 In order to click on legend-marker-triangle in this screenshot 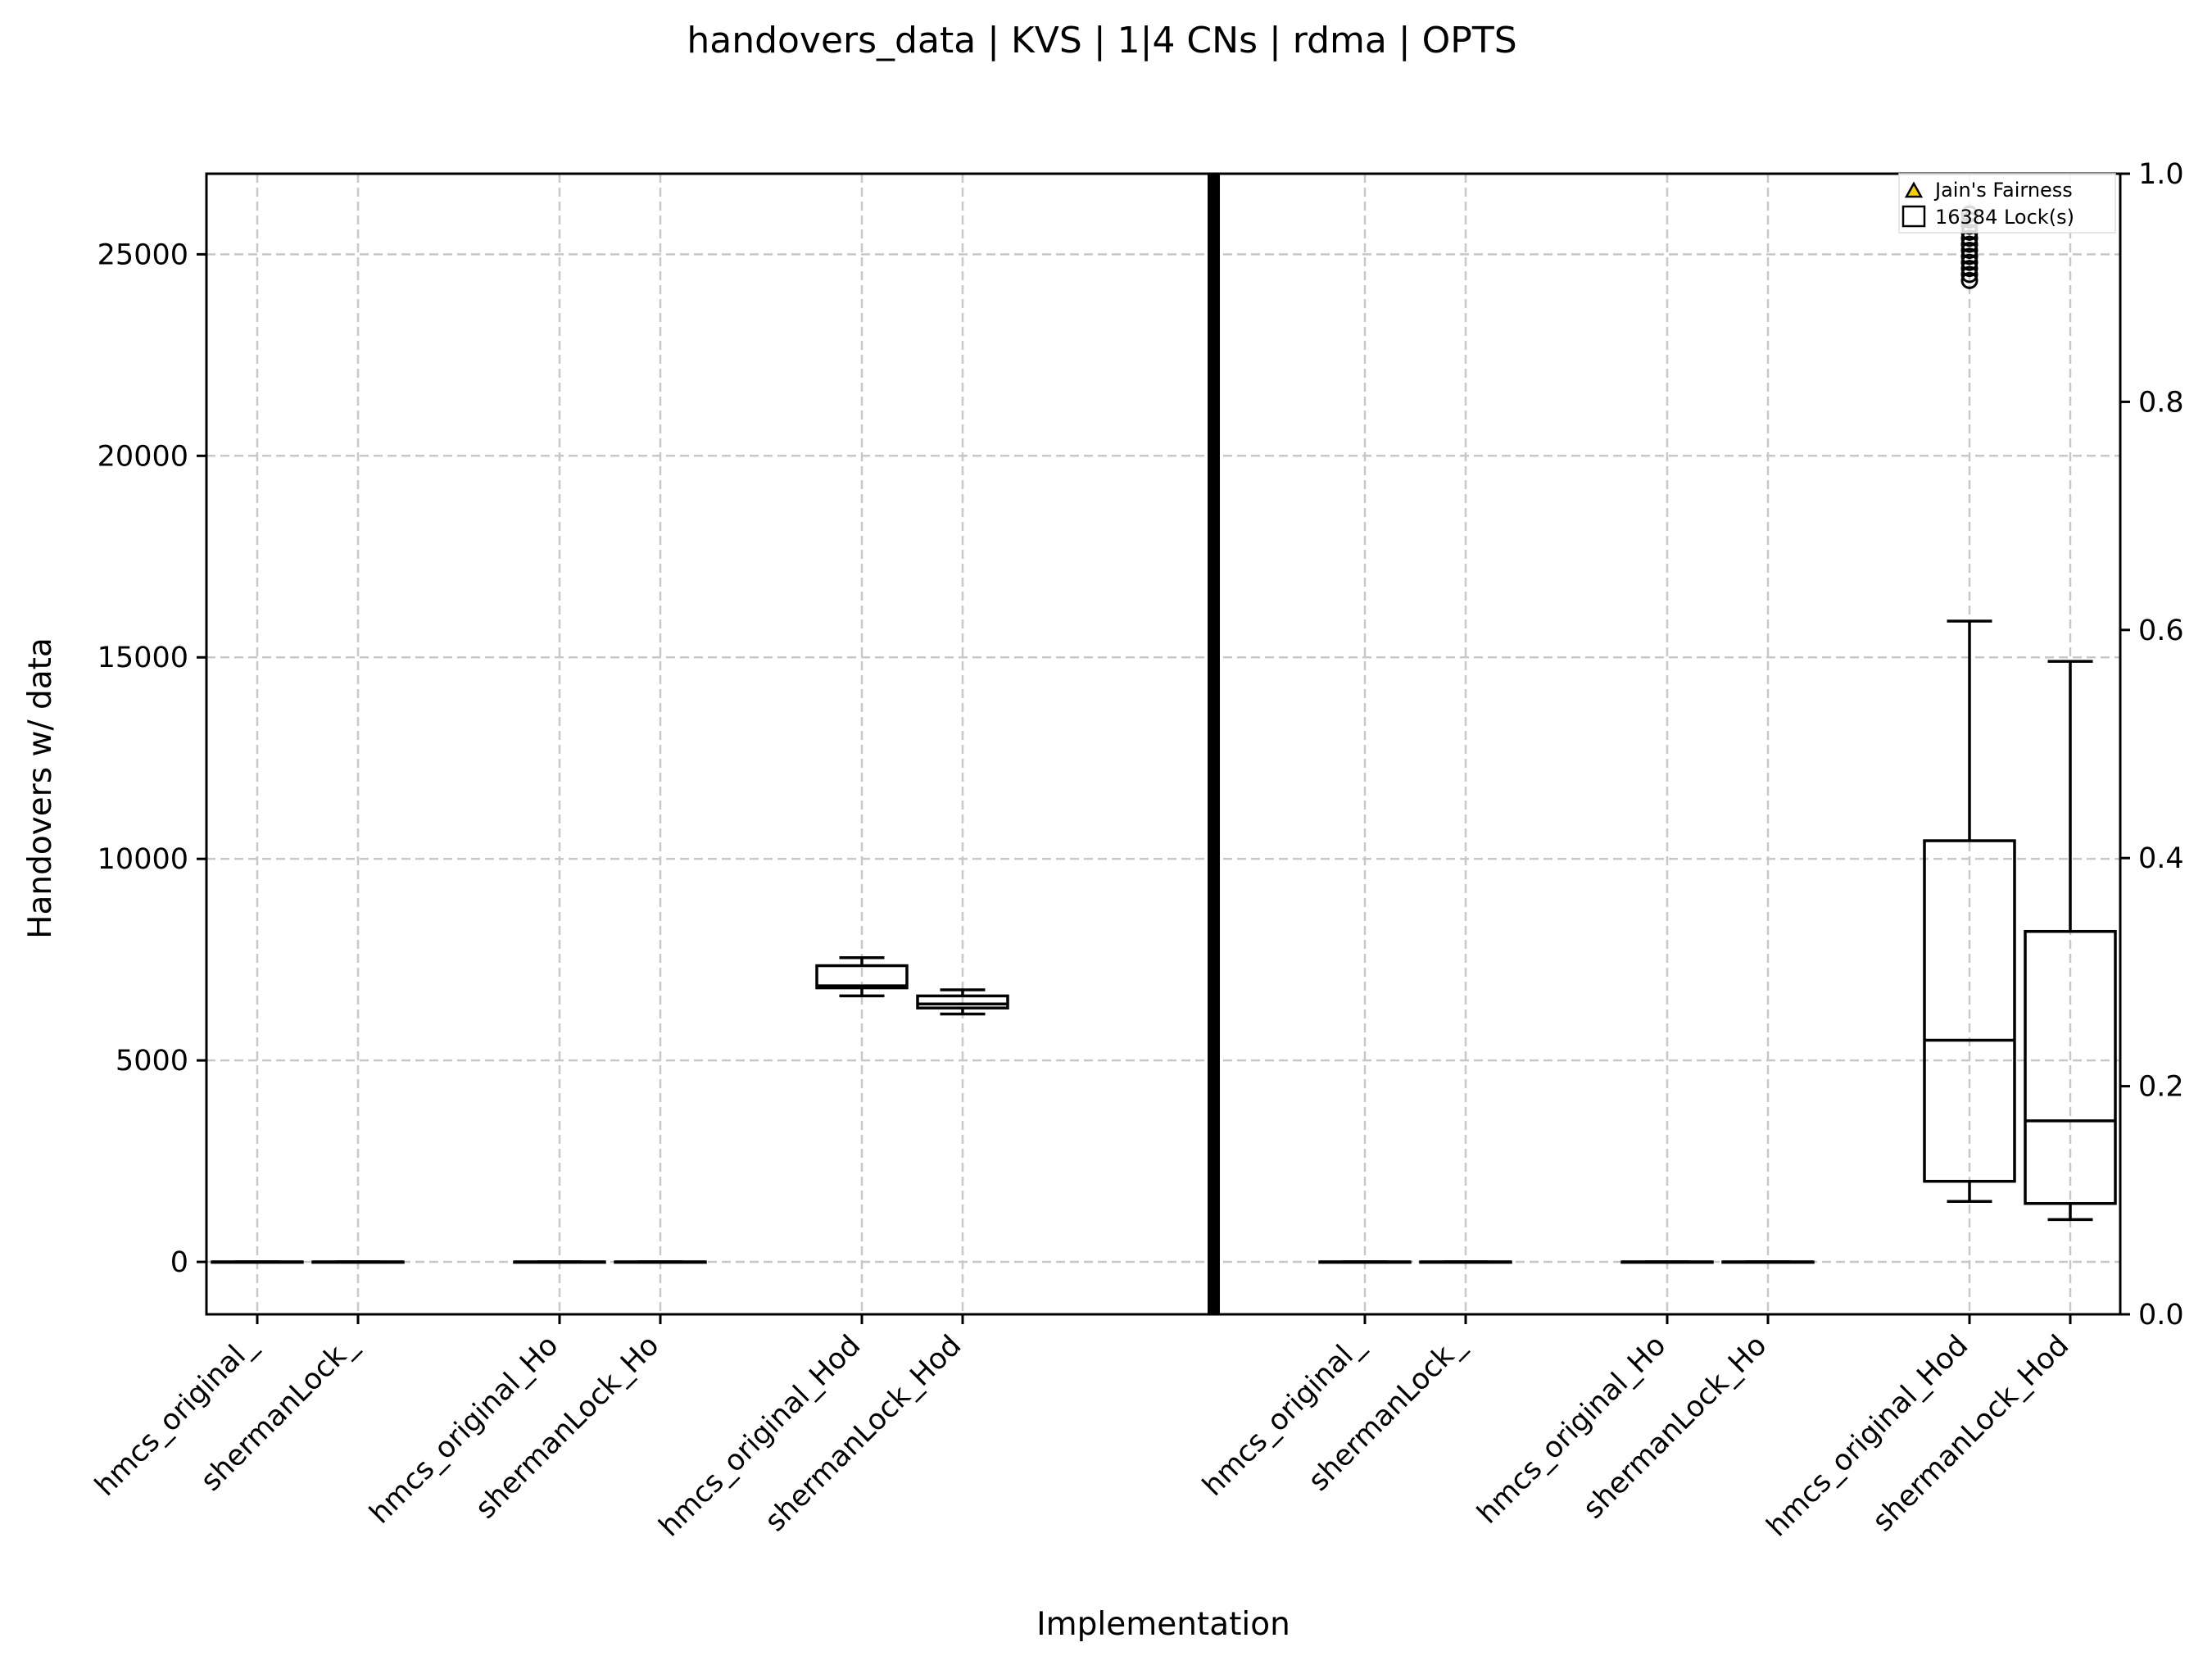, I will do `click(1914, 189)`.